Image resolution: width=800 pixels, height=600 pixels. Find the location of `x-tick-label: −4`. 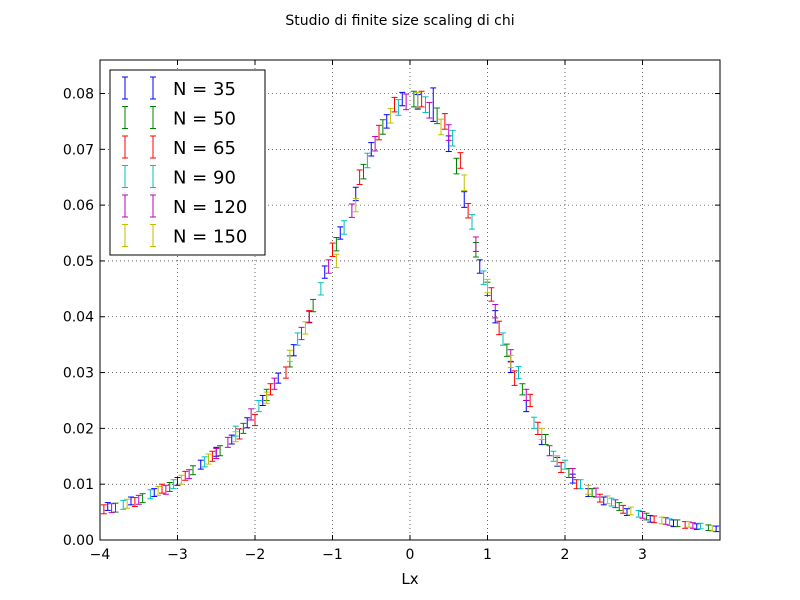

x-tick-label: −4 is located at coordinates (100, 555).